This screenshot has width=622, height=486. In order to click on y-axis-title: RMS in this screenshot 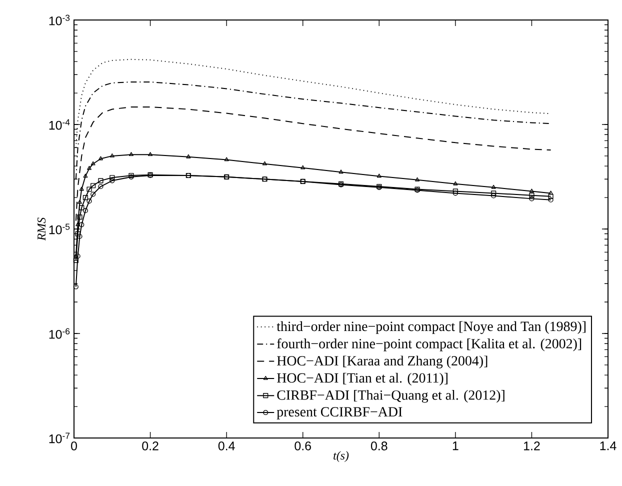, I will do `click(42, 229)`.